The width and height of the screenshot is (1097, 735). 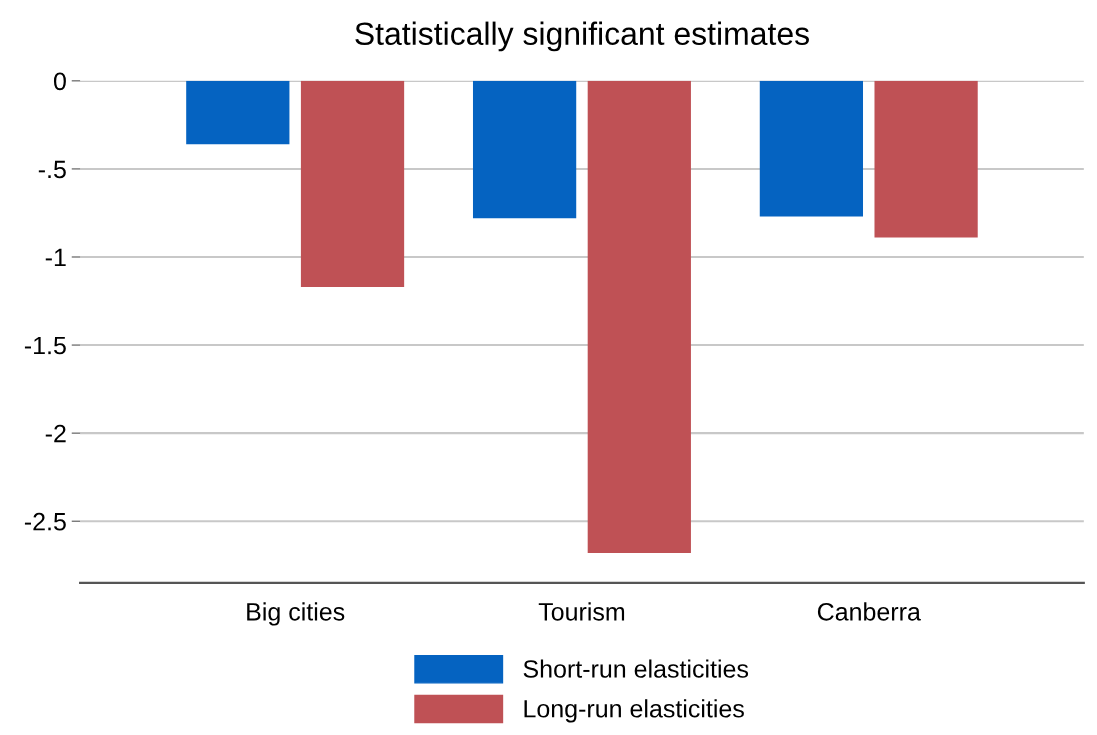 What do you see at coordinates (45, 521) in the screenshot?
I see `y-tick-label: -2.5` at bounding box center [45, 521].